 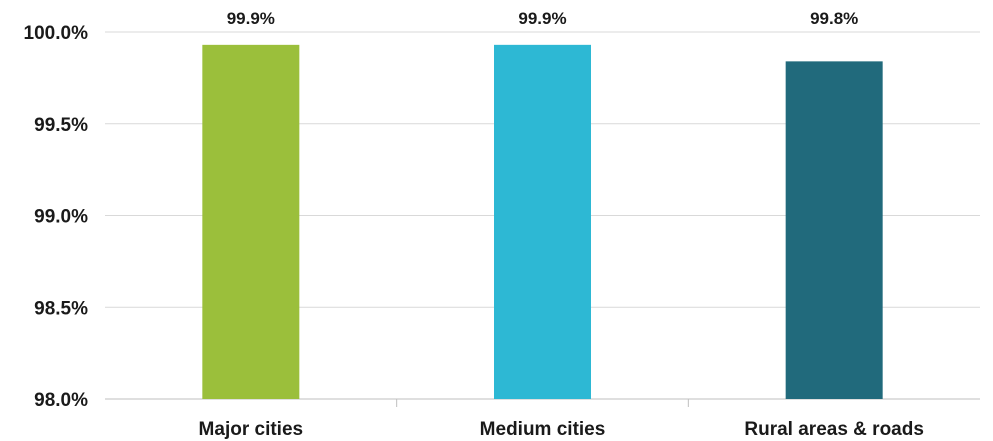 I want to click on y-tick-label: 98.5%, so click(x=61, y=308).